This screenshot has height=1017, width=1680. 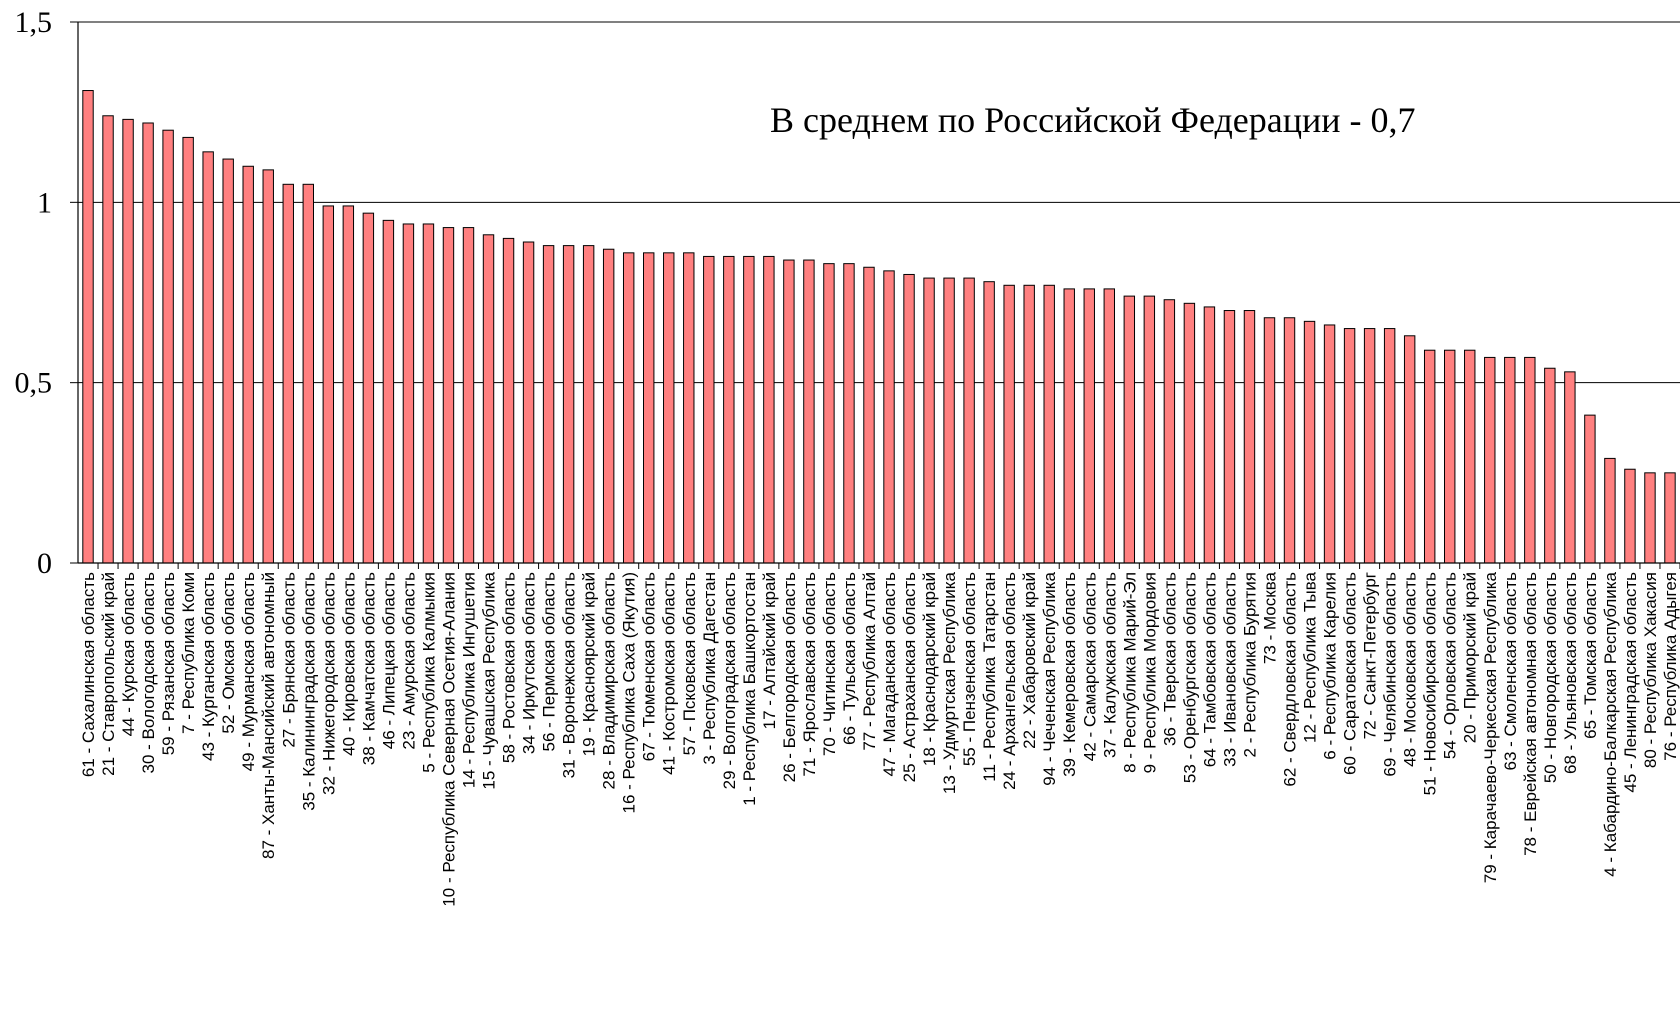 What do you see at coordinates (949, 682) in the screenshot?
I see `x-tick-label: 13 - Удмуртская Республика` at bounding box center [949, 682].